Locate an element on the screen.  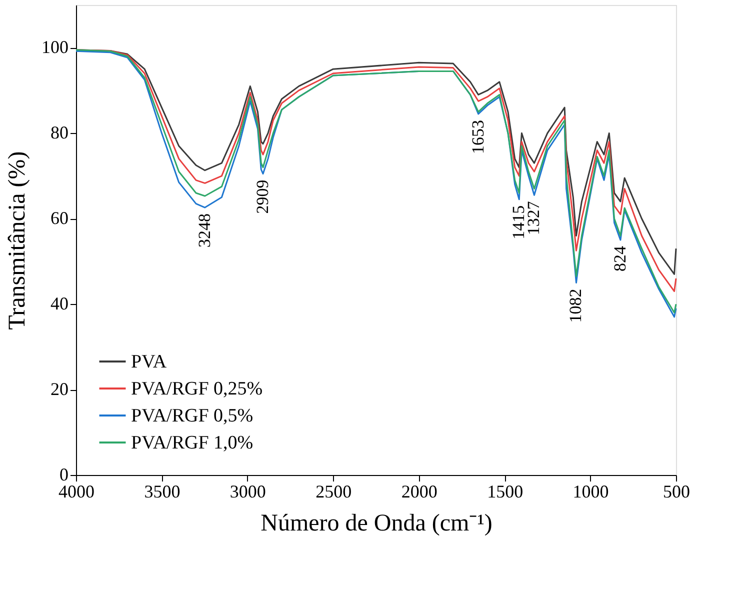
x-tick-label: 3500 is located at coordinates (162, 492).